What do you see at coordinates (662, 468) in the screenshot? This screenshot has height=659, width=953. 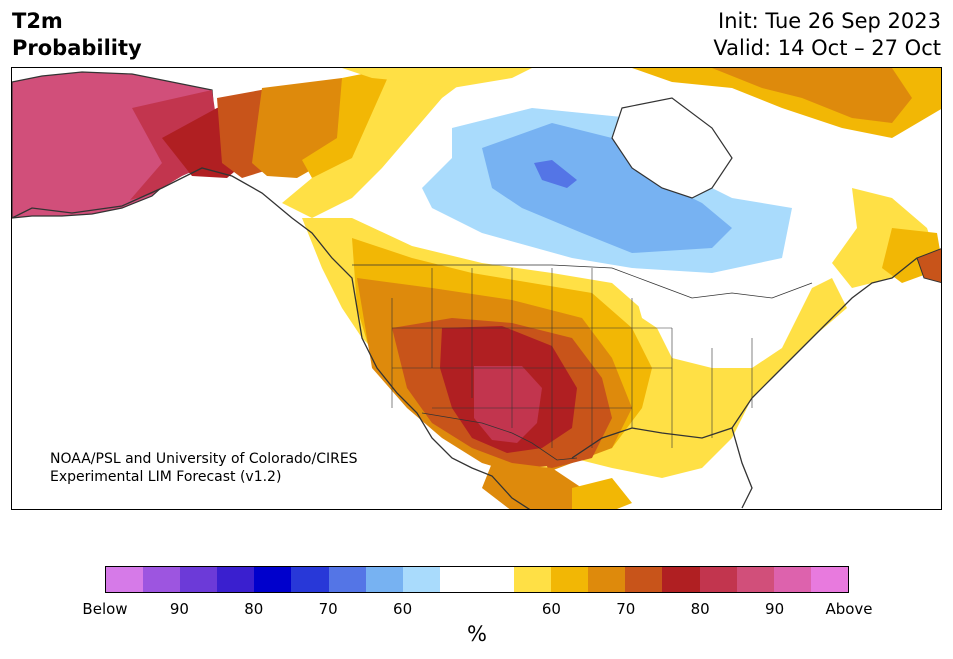 I see `gulf-coastline` at bounding box center [662, 468].